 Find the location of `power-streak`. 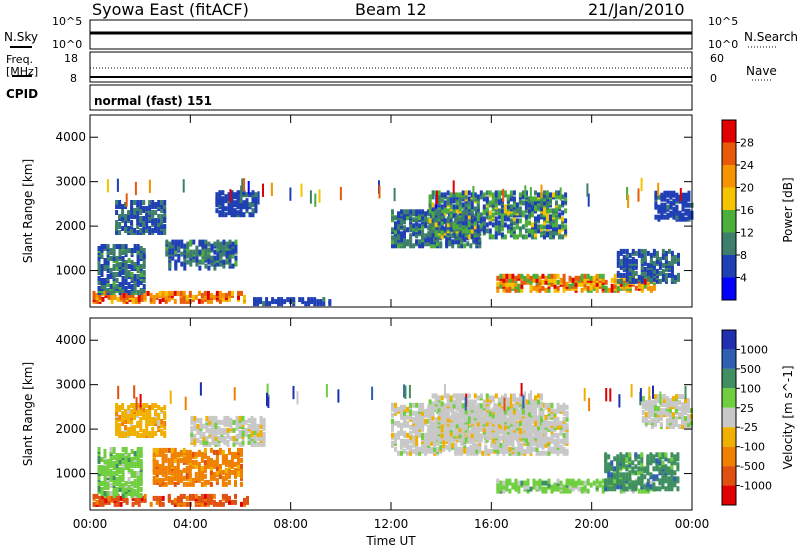

power-streak is located at coordinates (587, 190).